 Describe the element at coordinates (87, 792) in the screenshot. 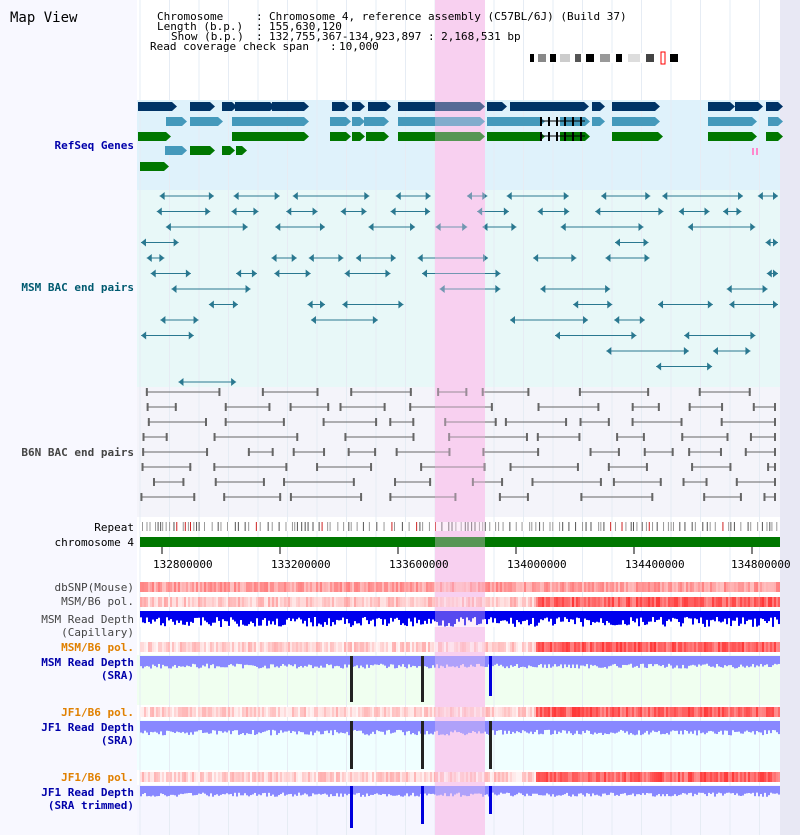

I see `track-label-jf1-depth-trim: JF1 Read Depth` at that location.